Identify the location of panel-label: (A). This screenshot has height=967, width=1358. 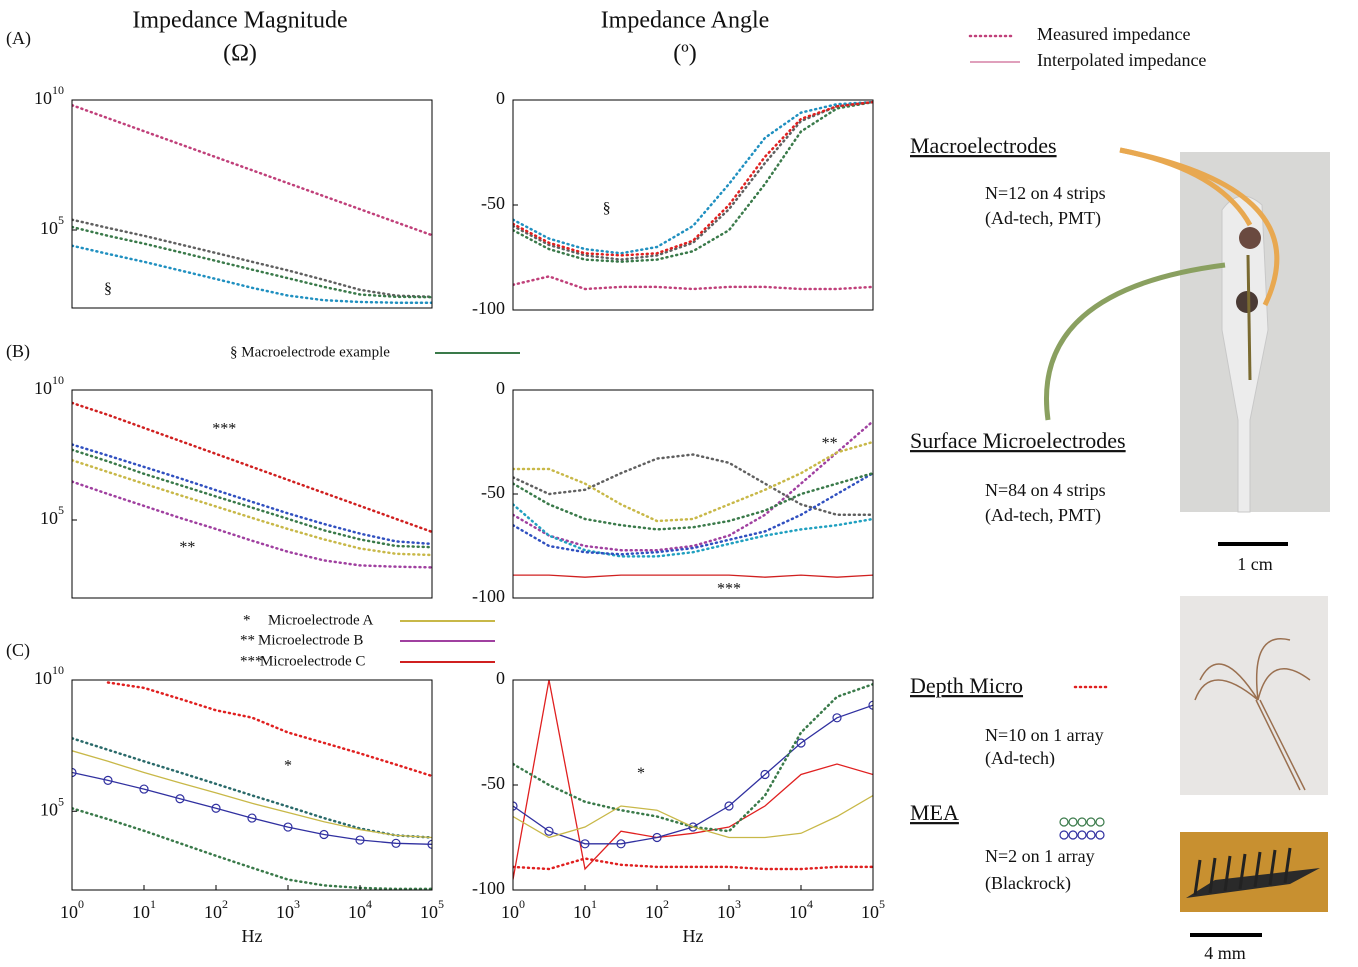
(18, 38).